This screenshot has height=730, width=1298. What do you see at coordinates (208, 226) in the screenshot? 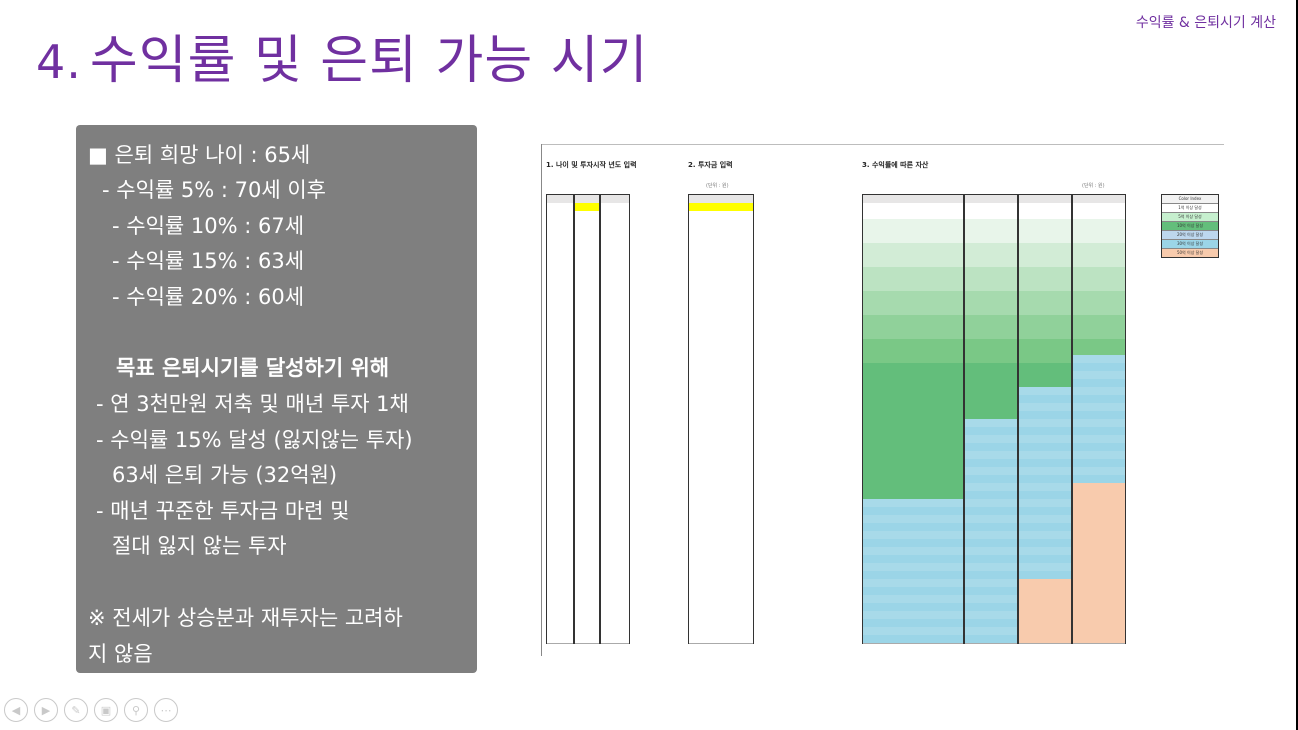
I see `rate-10-line: - 수익률 10% : 67세` at bounding box center [208, 226].